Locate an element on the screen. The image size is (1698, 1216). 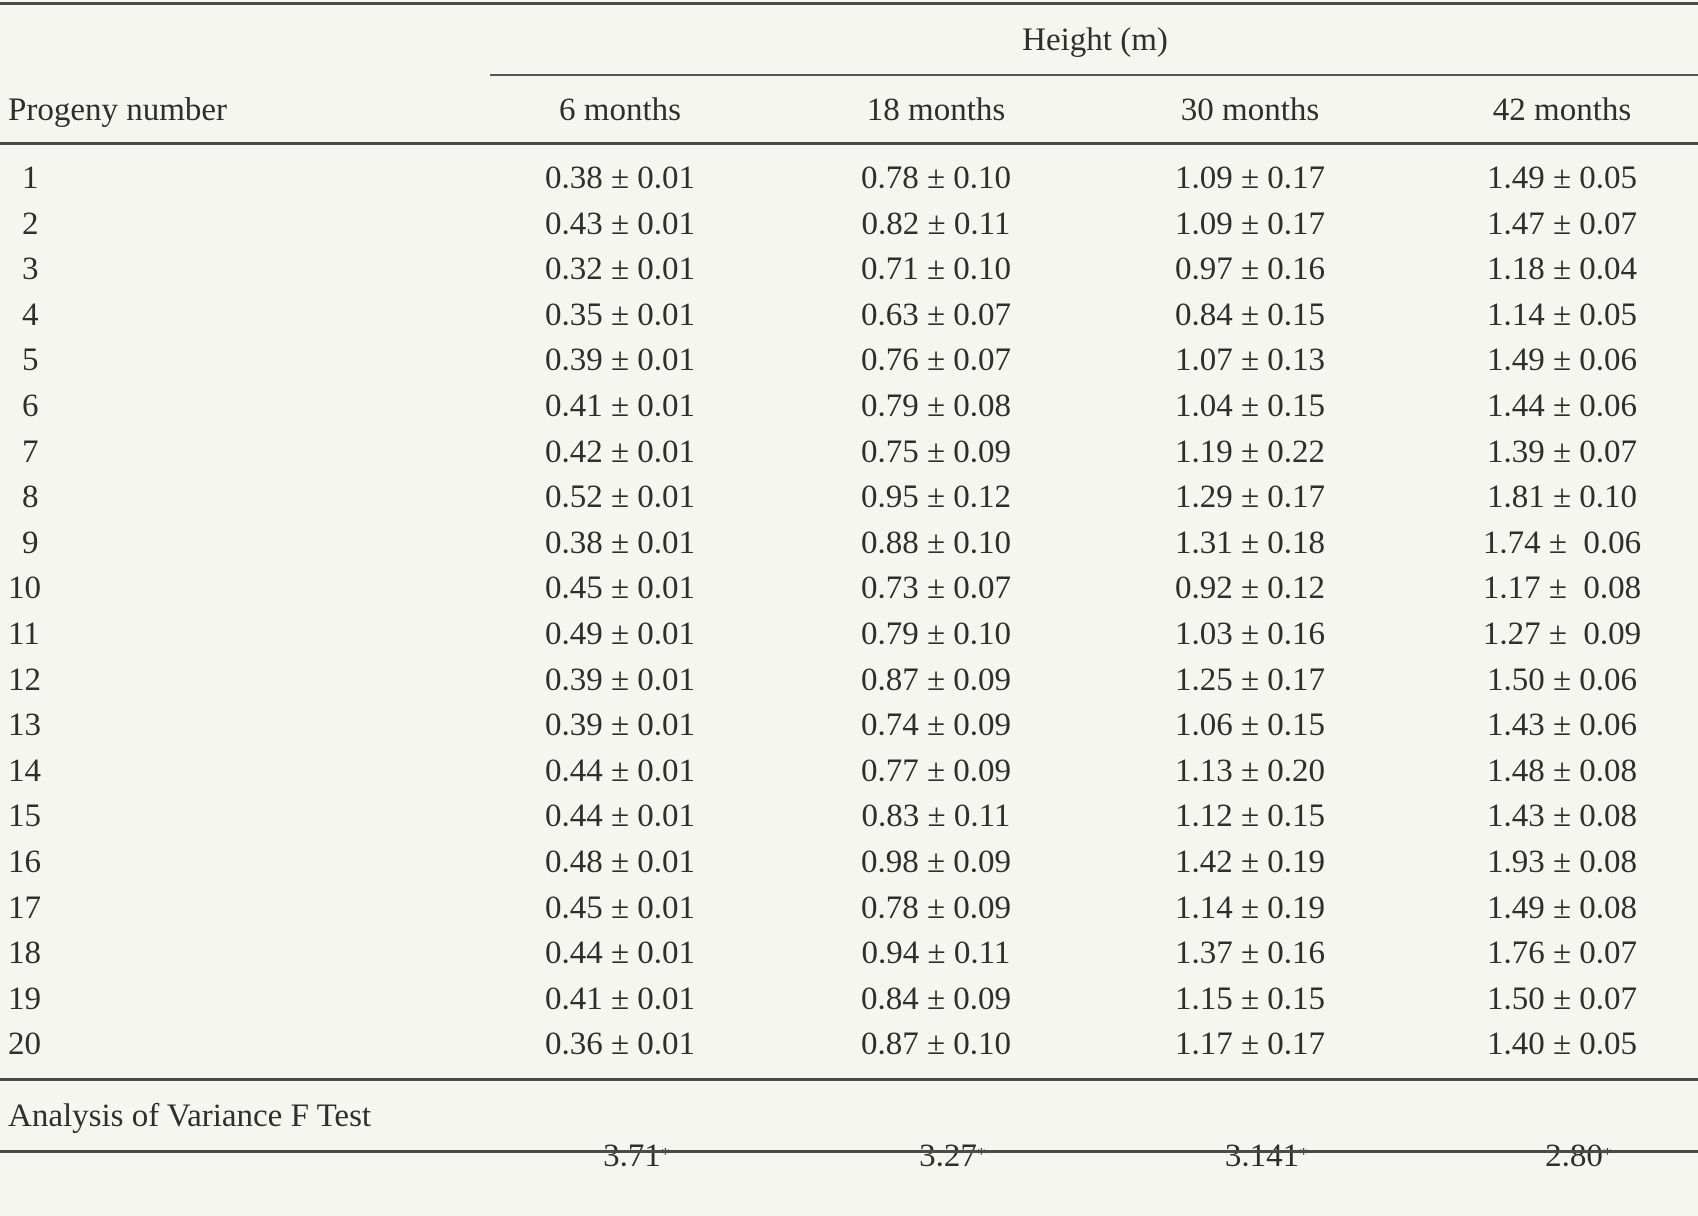
height-value: 0.43 ± 0.01 is located at coordinates (620, 224).